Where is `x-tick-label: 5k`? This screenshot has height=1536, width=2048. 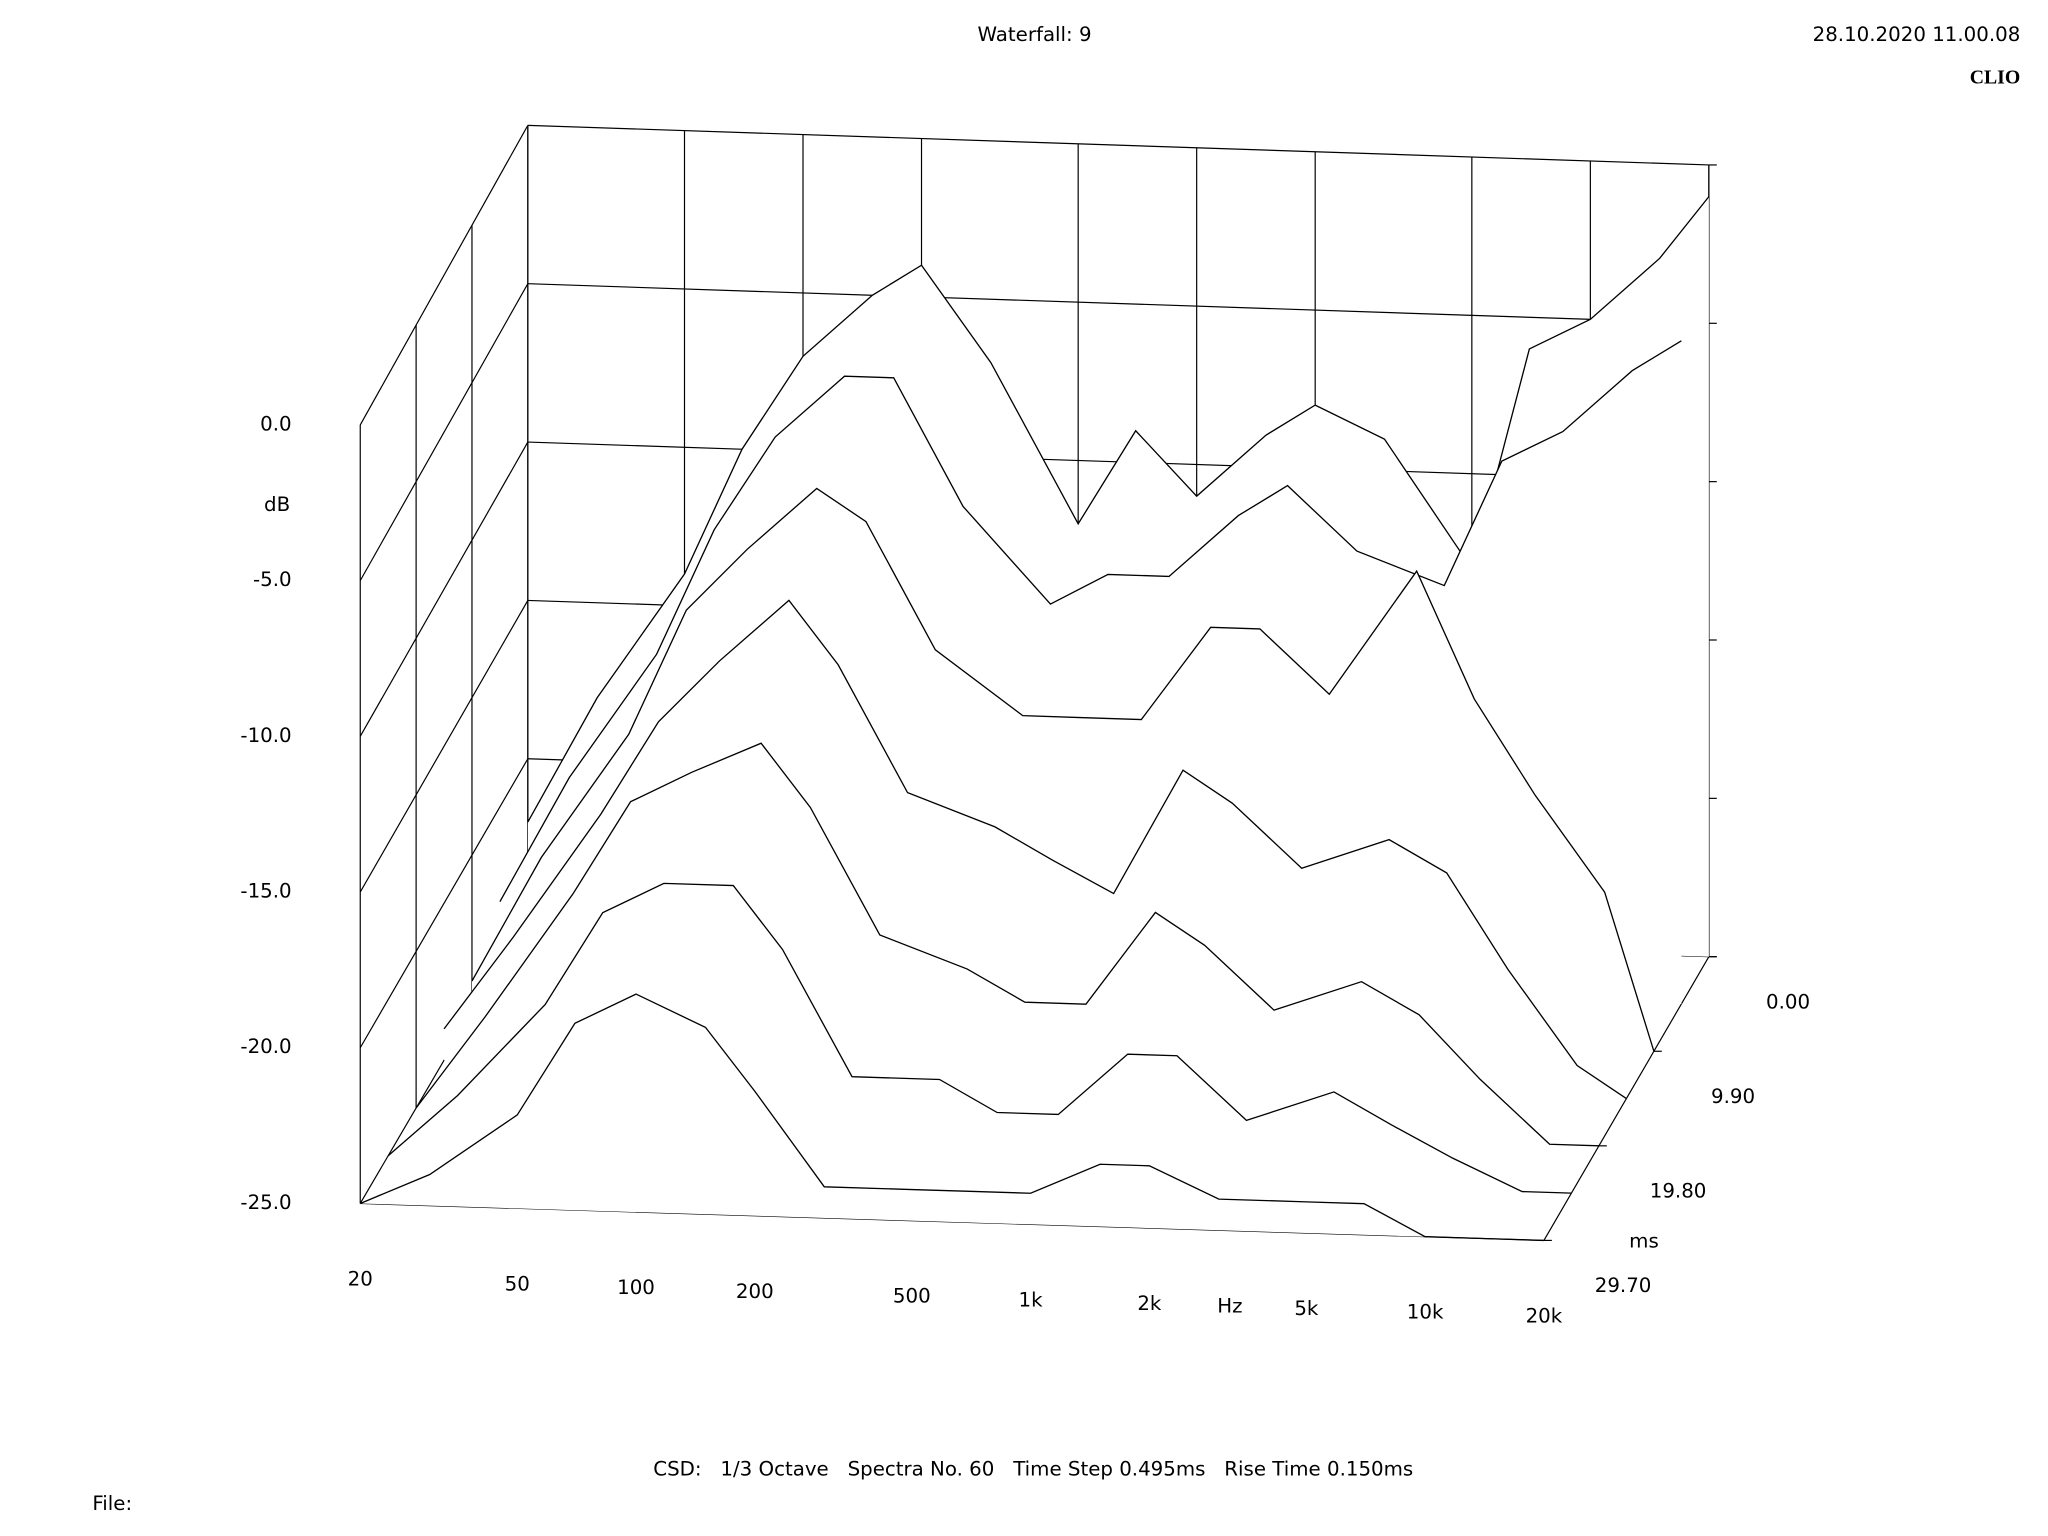 x-tick-label: 5k is located at coordinates (1306, 1308).